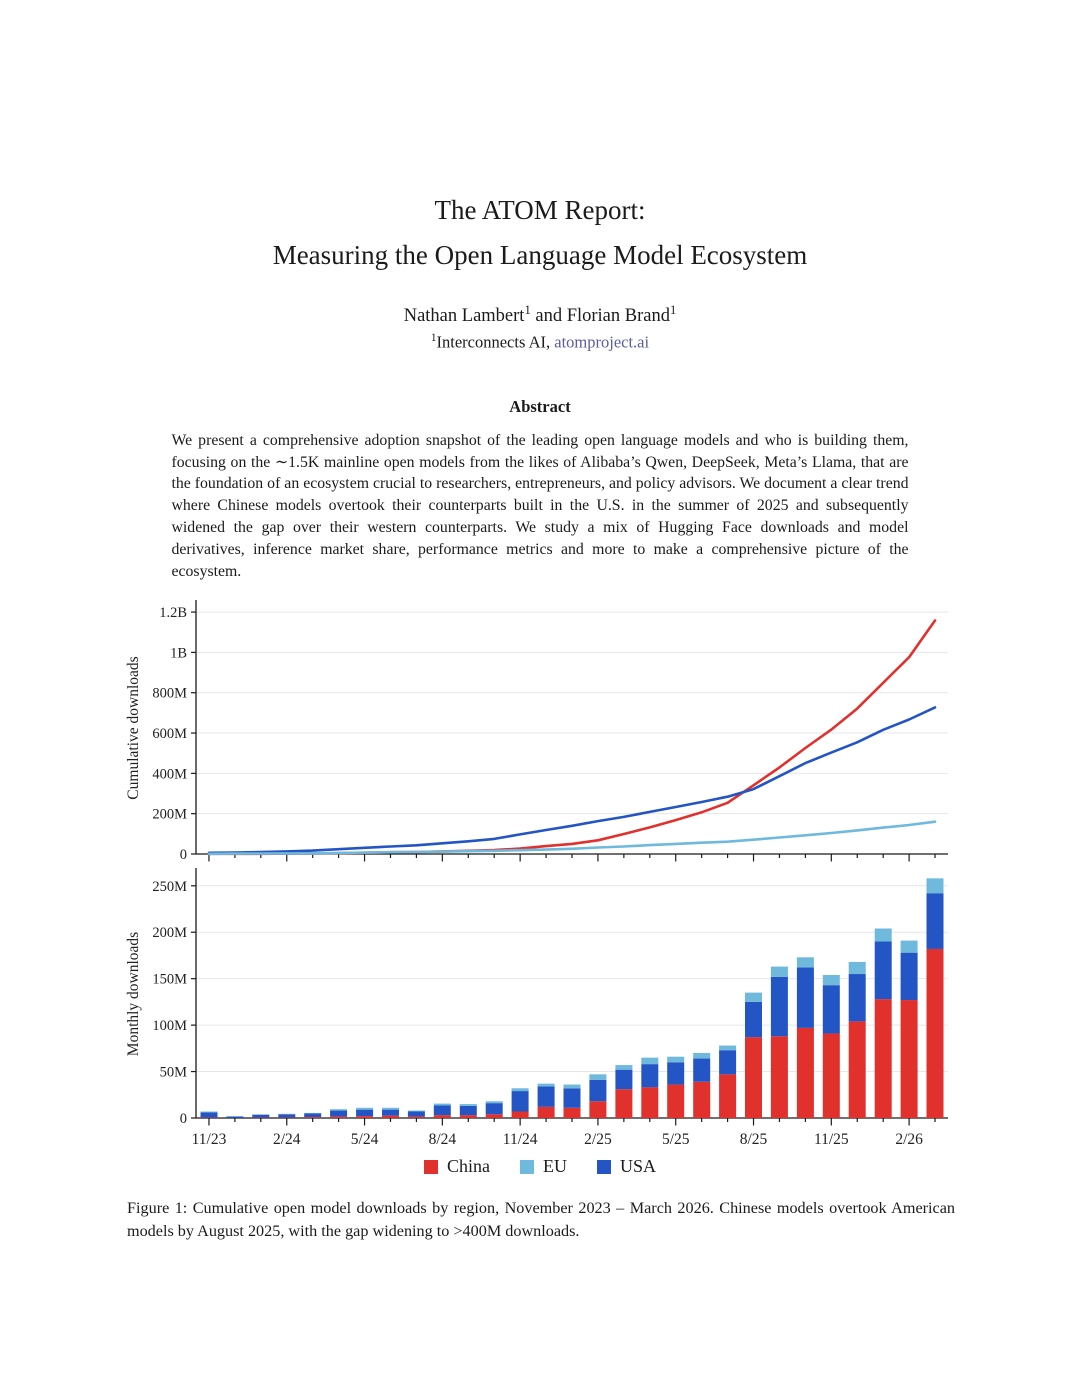  I want to click on x-tick-label: 5/24, so click(365, 1139).